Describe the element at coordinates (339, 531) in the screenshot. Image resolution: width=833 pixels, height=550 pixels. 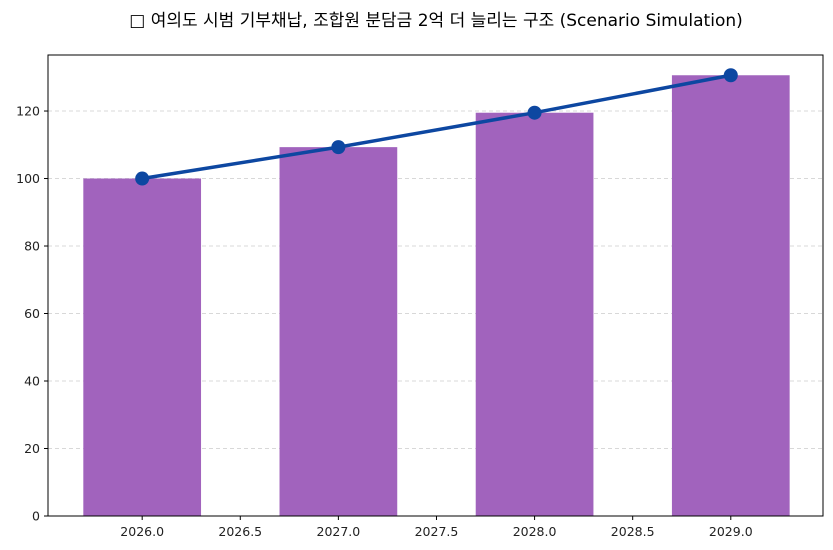
I see `x-tick-label: 2027.0` at that location.